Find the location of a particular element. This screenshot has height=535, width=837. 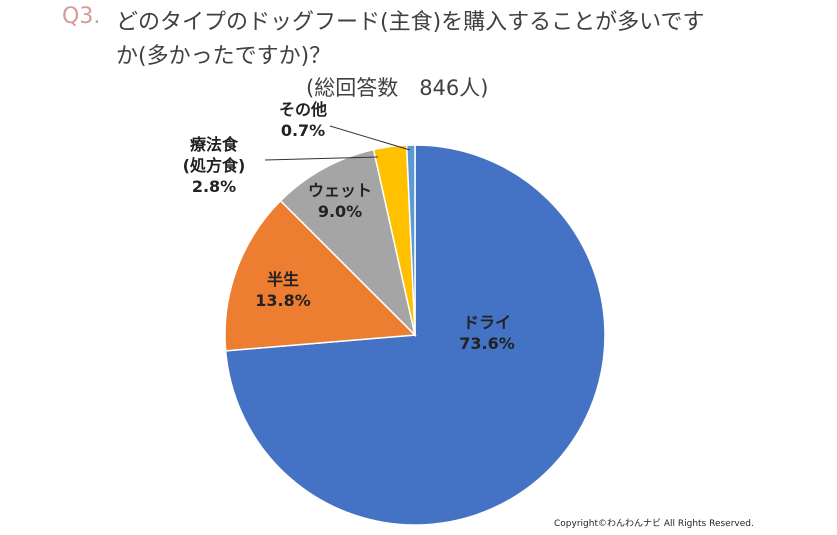

data-label-3: 2.8% is located at coordinates (214, 186).